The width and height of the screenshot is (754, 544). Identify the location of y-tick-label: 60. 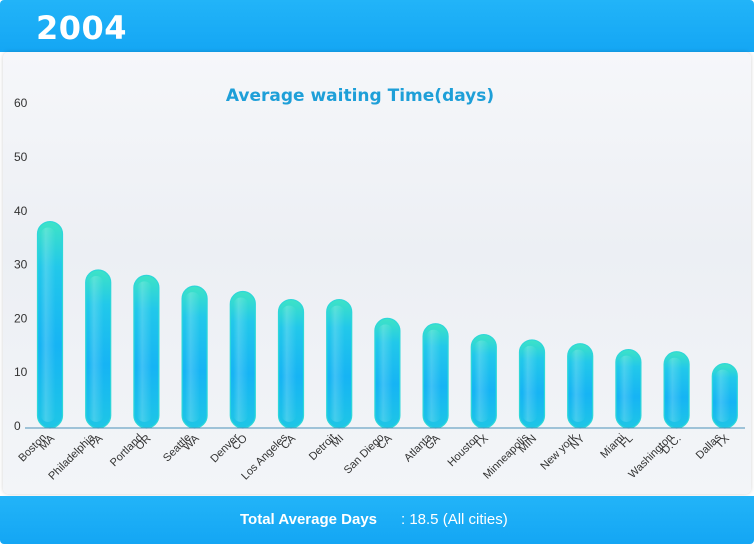
(21, 103).